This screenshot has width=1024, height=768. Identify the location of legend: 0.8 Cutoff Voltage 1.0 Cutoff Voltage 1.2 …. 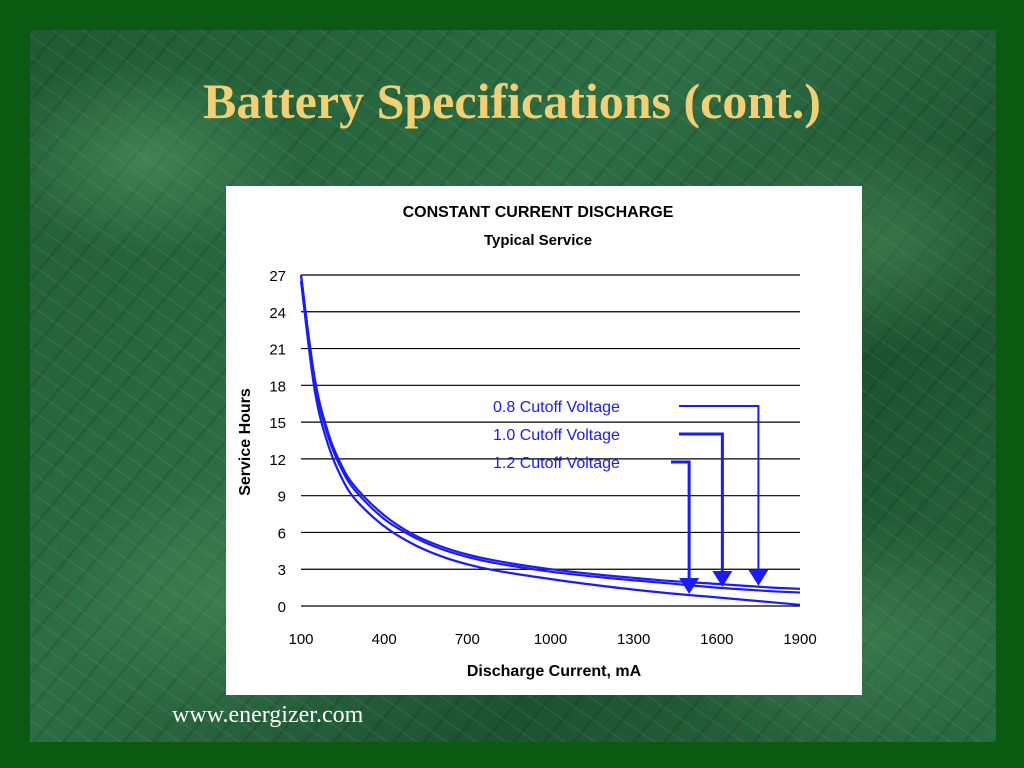
(631, 496).